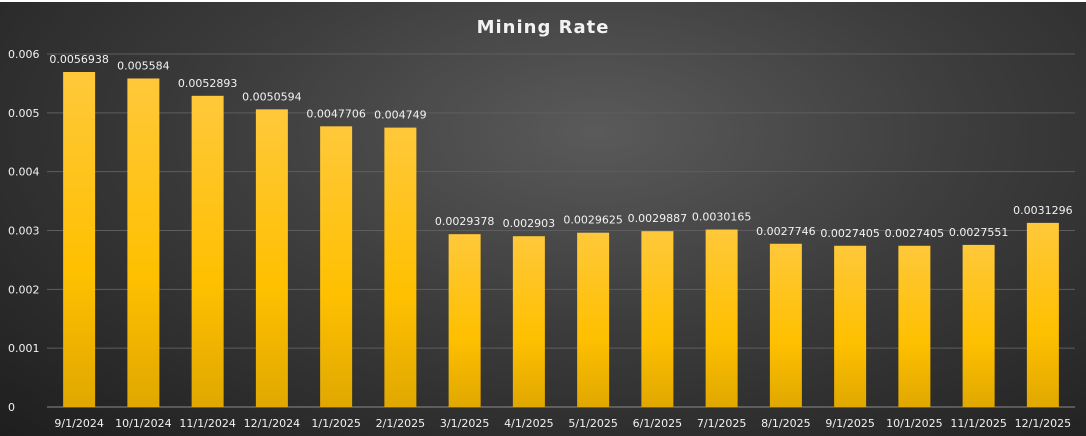  Describe the element at coordinates (1043, 423) in the screenshot. I see `x-tick-label: 12/1/2025` at that location.